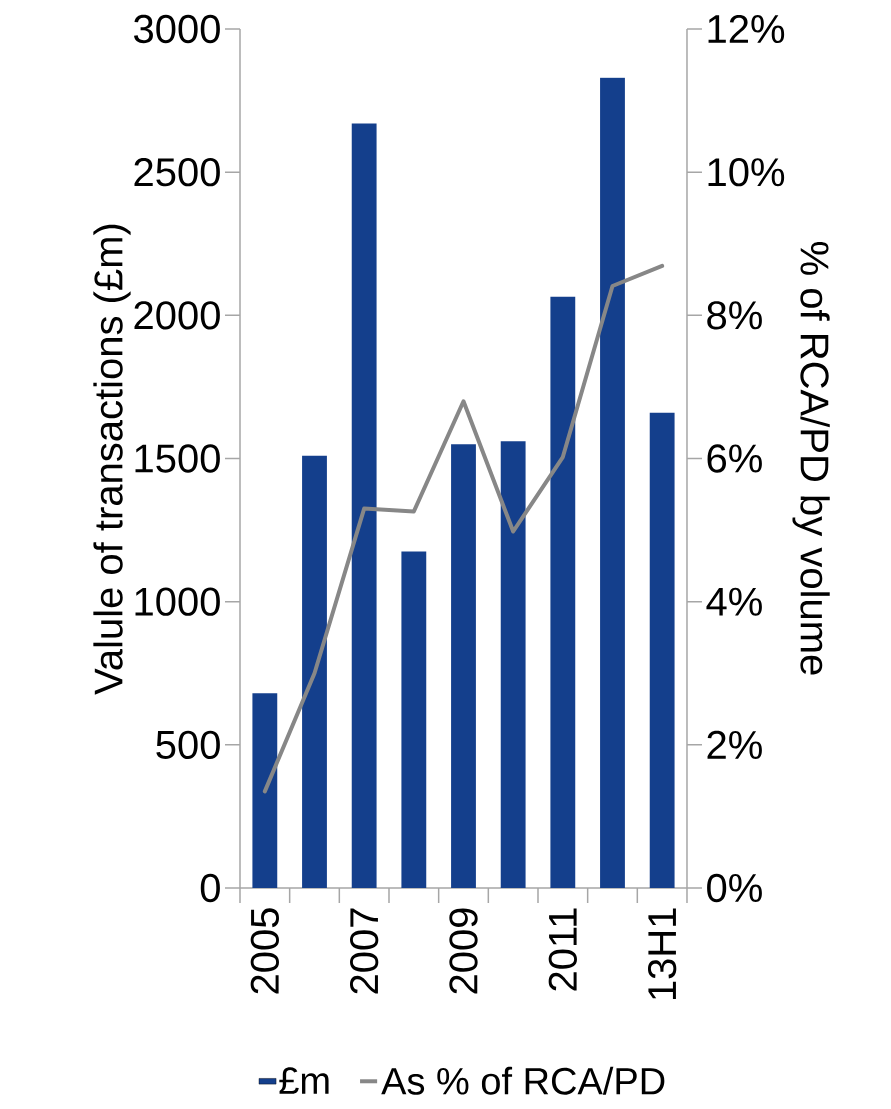  I want to click on y2-tick-label: 2%, so click(734, 744).